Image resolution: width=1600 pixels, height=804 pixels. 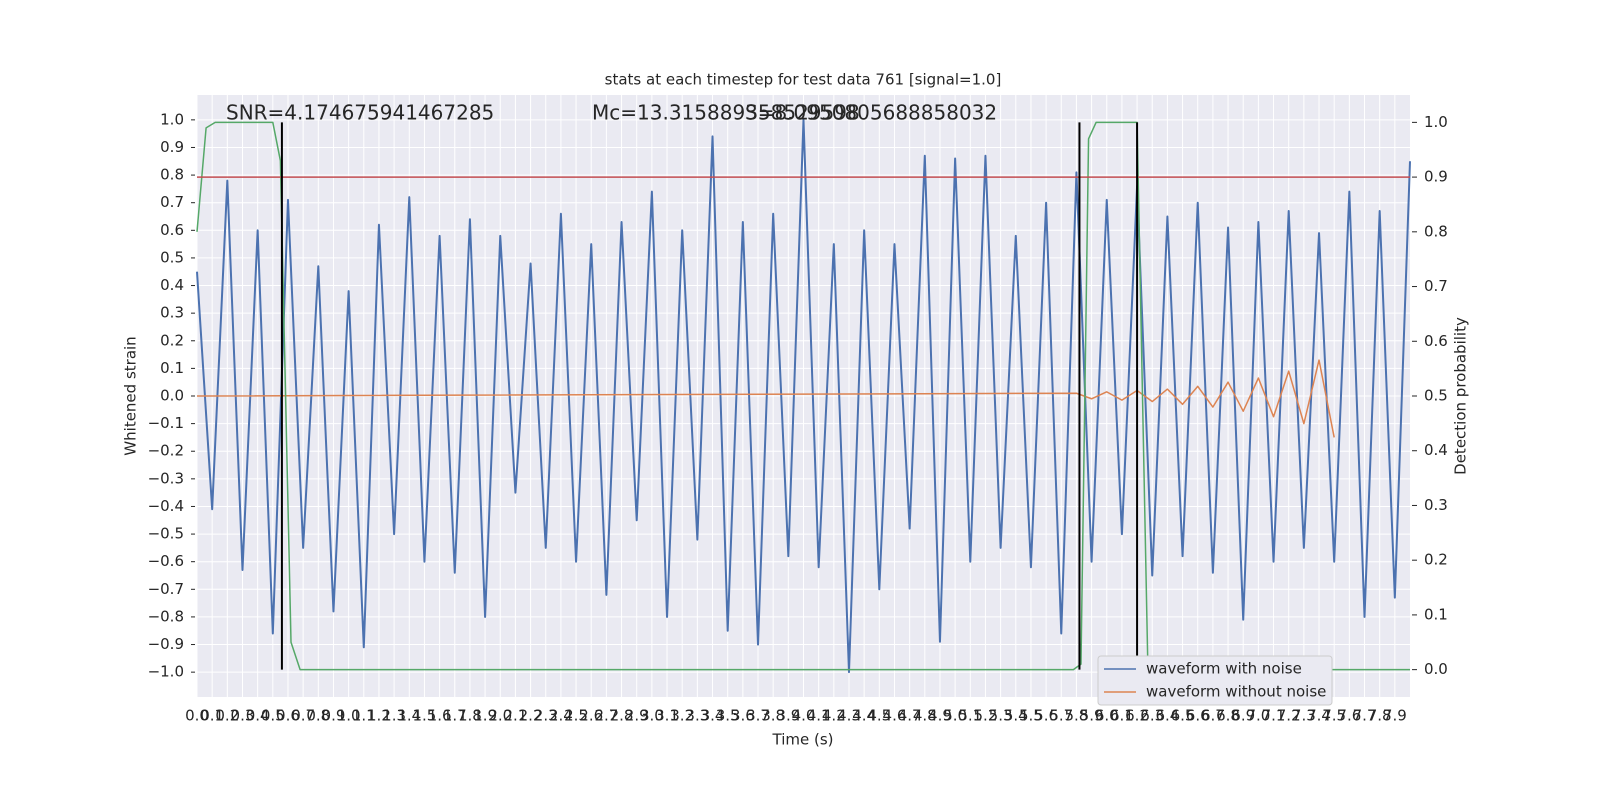 What do you see at coordinates (1031, 716) in the screenshot?
I see `x-tick-label: 5.5` at bounding box center [1031, 716].